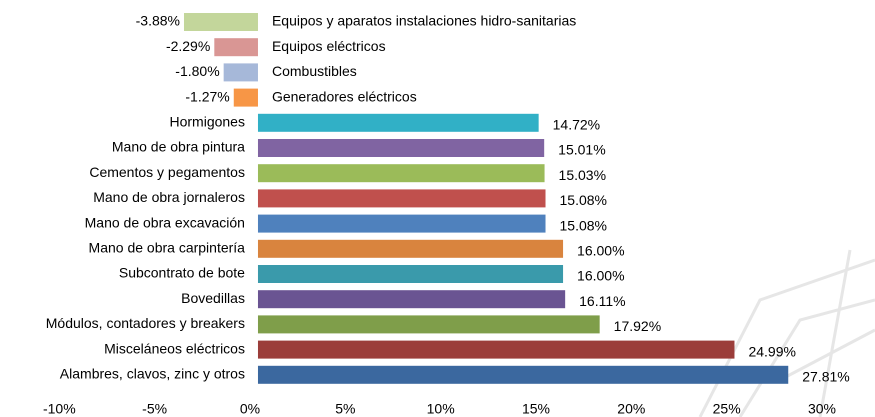 The width and height of the screenshot is (875, 417). Describe the element at coordinates (345, 409) in the screenshot. I see `x-tick-label: 5%` at that location.